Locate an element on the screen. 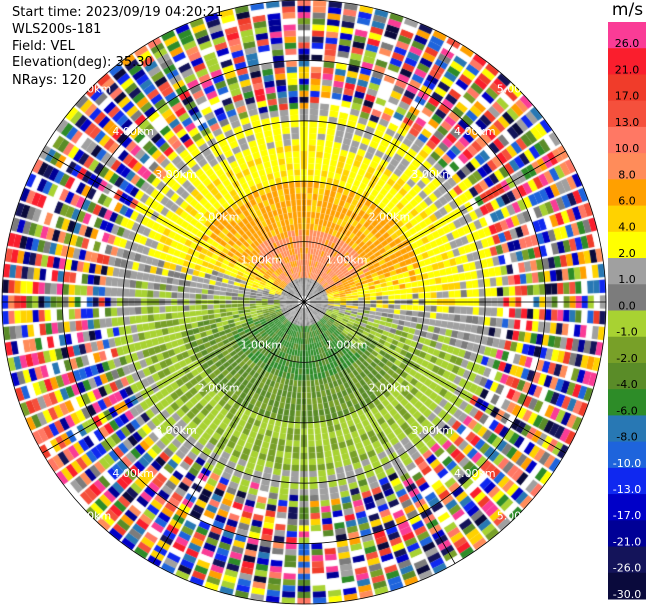  colorbar-tick-label: -13.0 is located at coordinates (627, 489).